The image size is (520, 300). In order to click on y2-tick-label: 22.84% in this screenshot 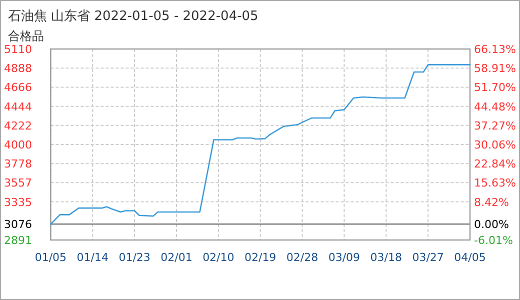, I will do `click(495, 164)`.